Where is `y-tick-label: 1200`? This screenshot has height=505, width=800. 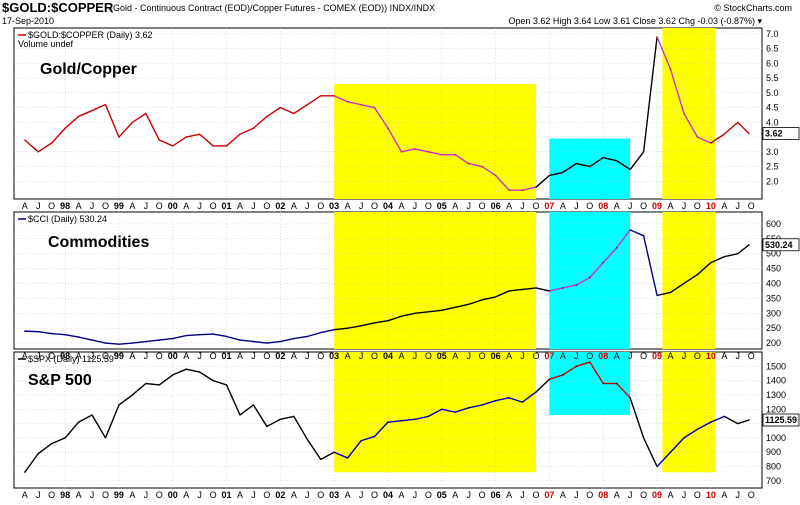
y-tick-label: 1200 is located at coordinates (776, 409).